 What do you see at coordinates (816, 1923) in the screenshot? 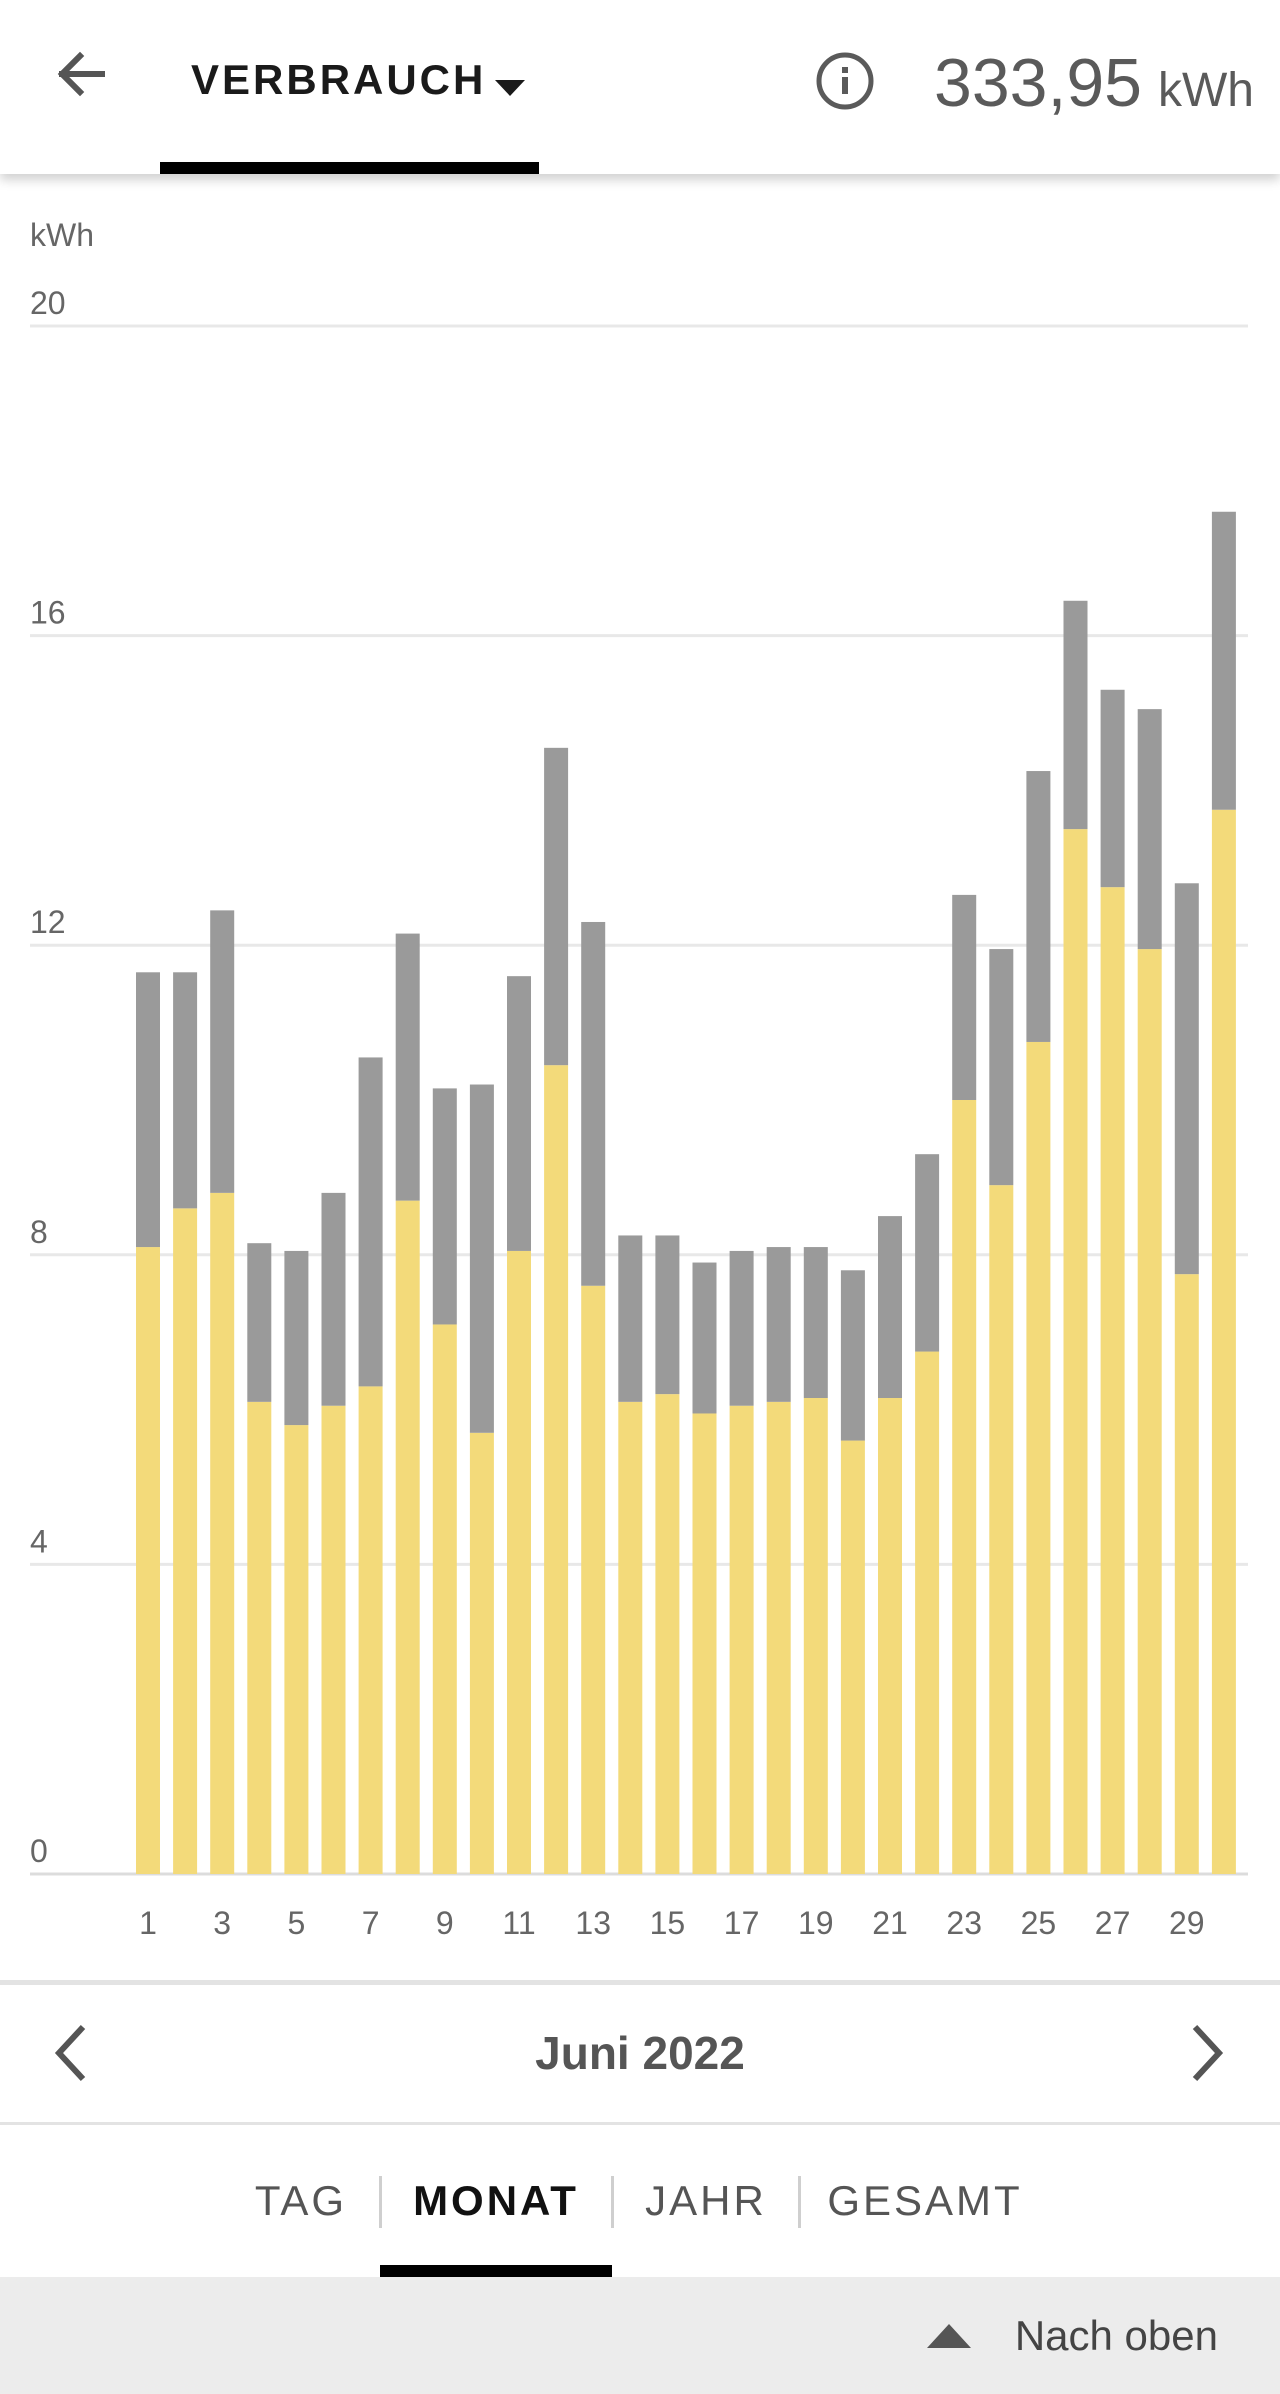
I see `x-tick-label: 19` at bounding box center [816, 1923].